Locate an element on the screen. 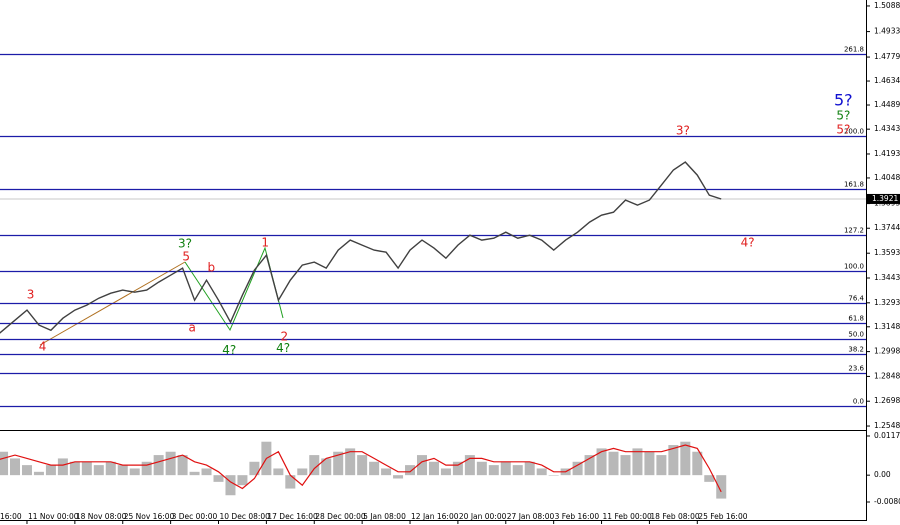 This screenshot has width=900, height=525. y-tick-label: 1.4489 is located at coordinates (887, 104).